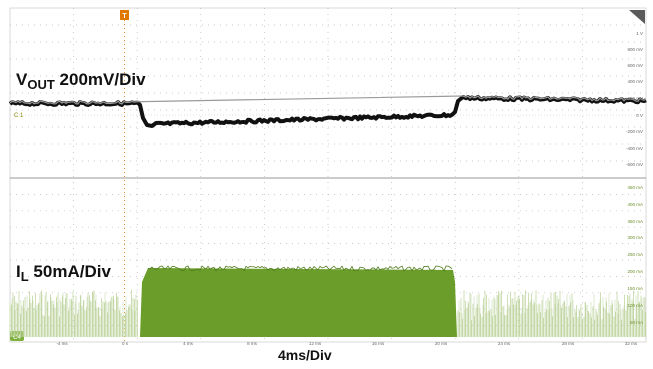 This screenshot has height=369, width=653. Describe the element at coordinates (305, 355) in the screenshot. I see `time-scale-label: 4ms/Div` at that location.